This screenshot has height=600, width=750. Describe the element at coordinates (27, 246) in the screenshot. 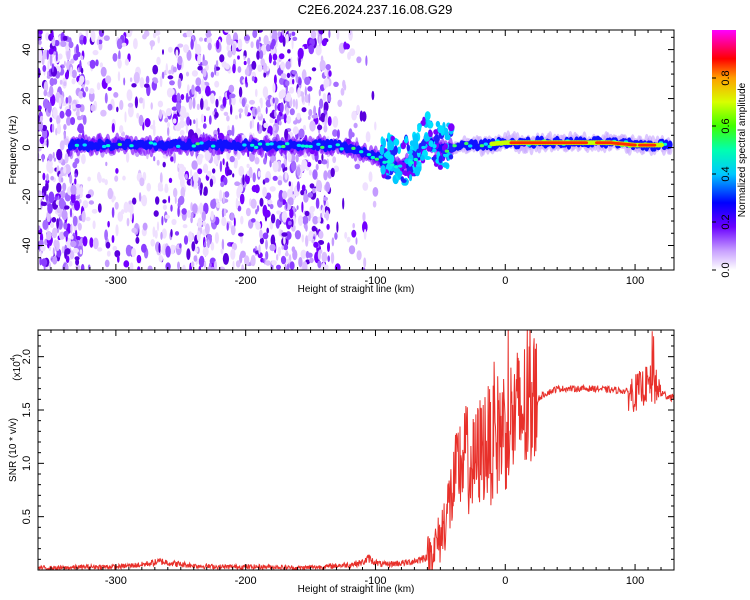

I see `y-tick-label: -40` at that location.